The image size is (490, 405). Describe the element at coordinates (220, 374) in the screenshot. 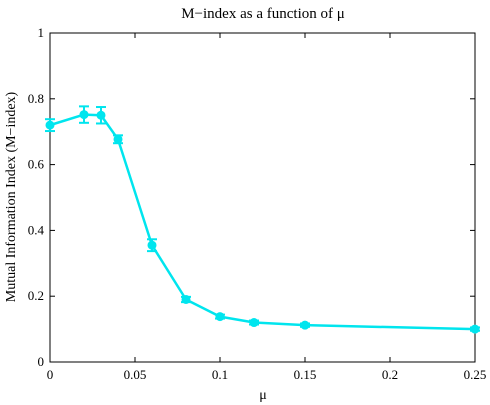

I see `x-tick-label: 0.1` at that location.